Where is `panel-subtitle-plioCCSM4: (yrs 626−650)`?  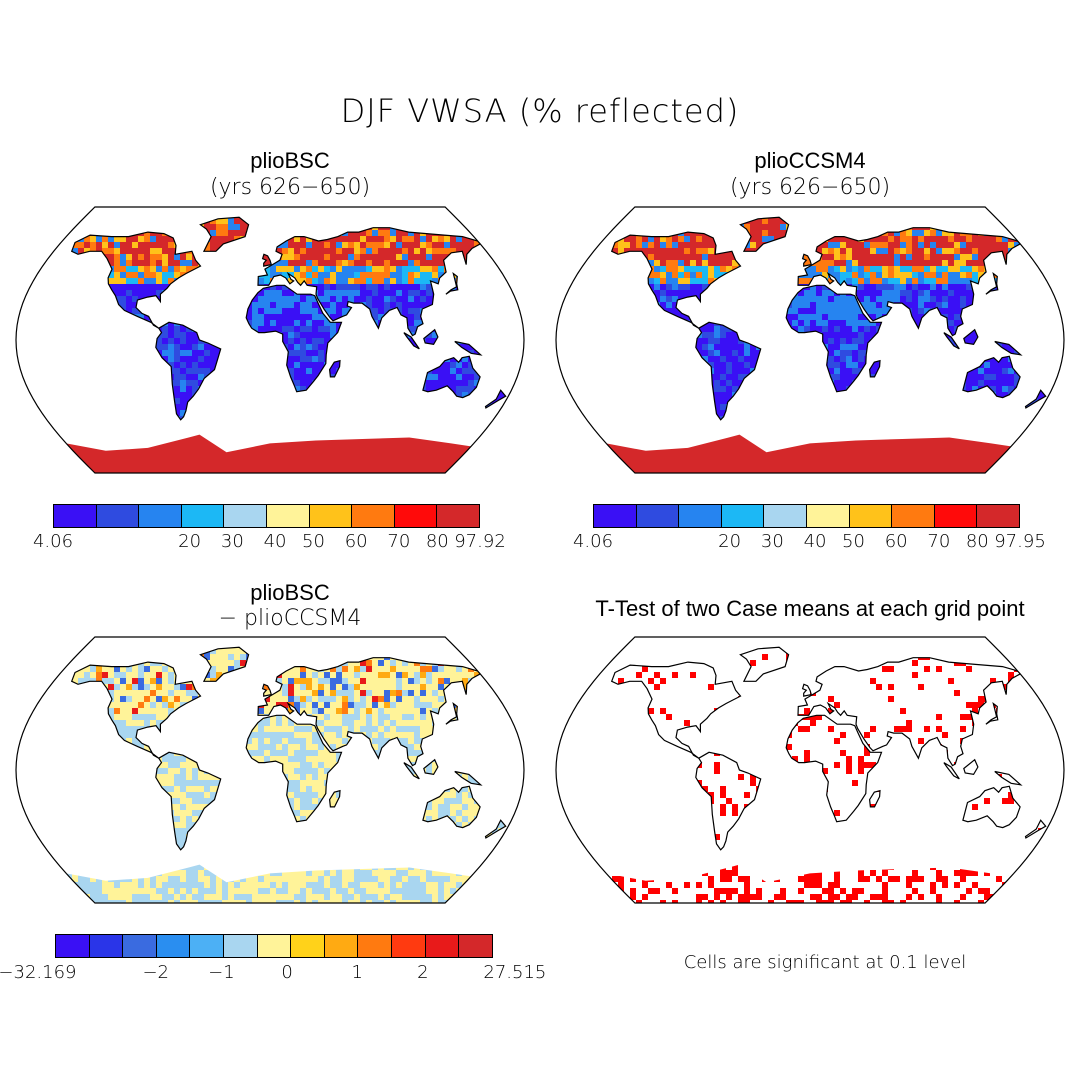 panel-subtitle-plioCCSM4: (yrs 626−650) is located at coordinates (810, 187).